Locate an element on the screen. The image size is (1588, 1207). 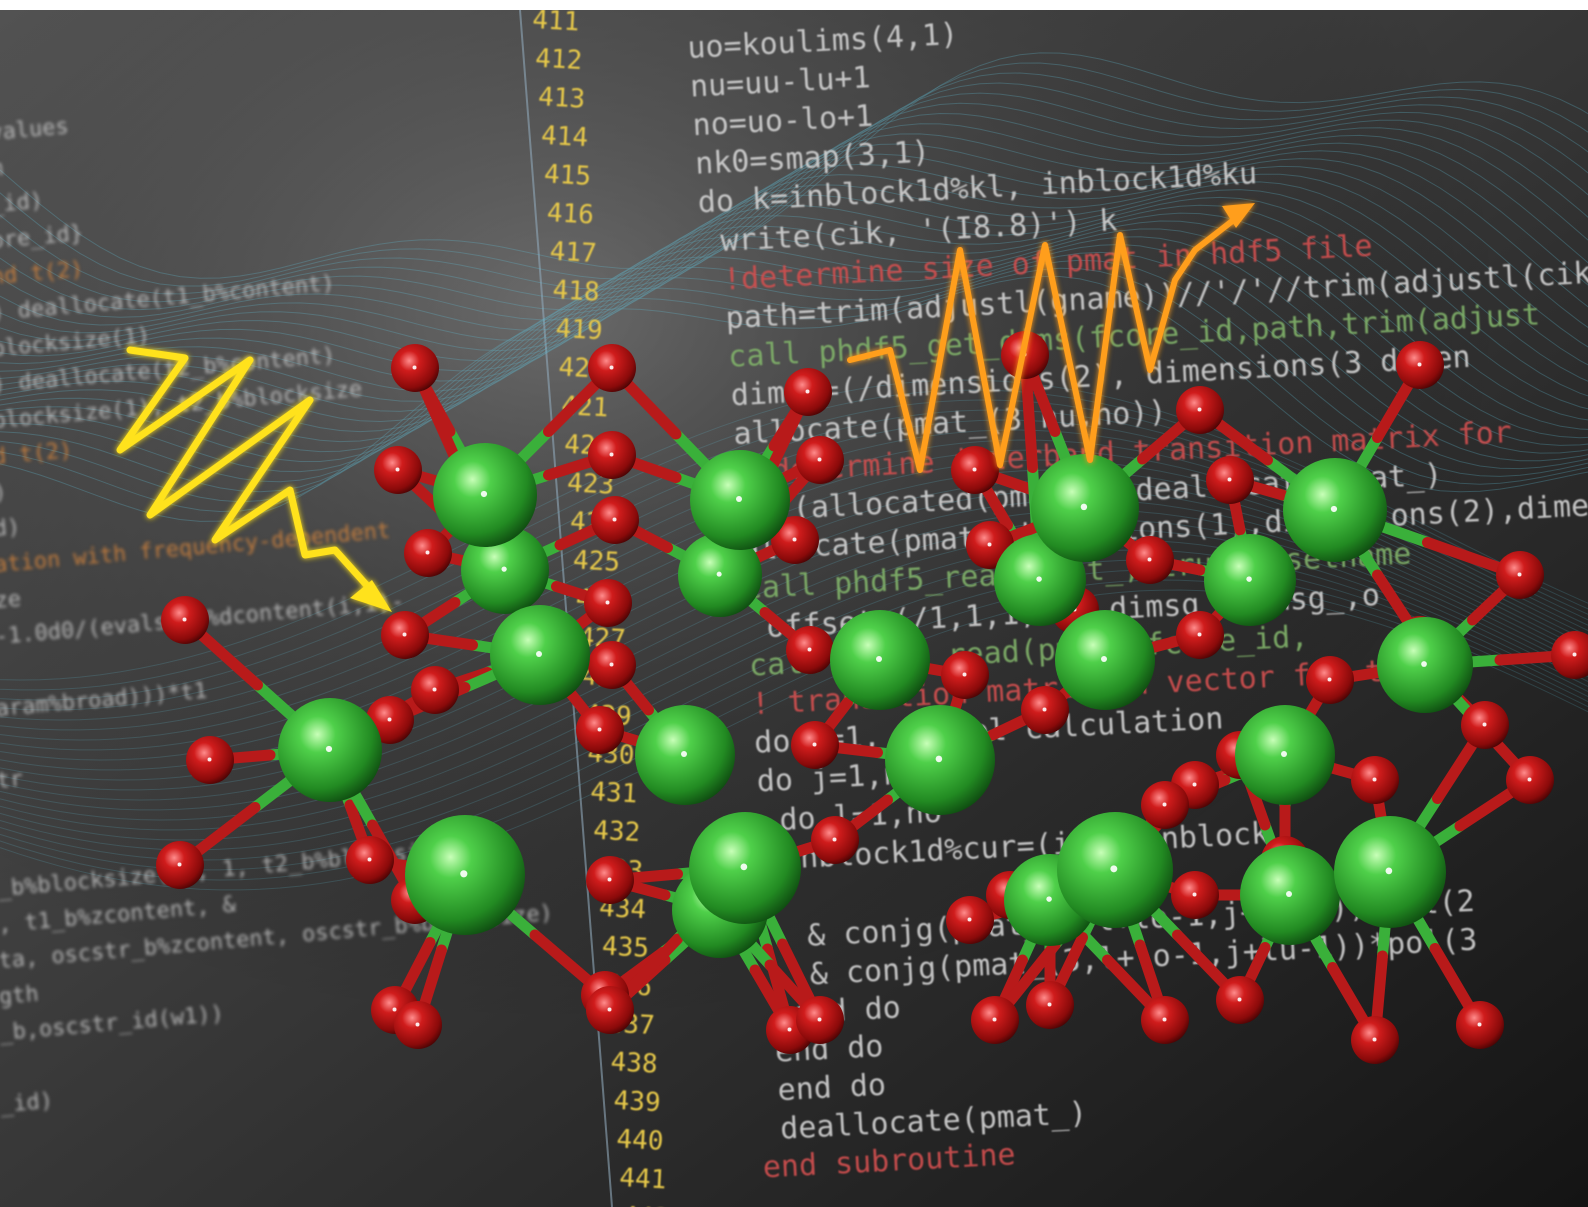
oxygen-atom is located at coordinates (1569, 655).